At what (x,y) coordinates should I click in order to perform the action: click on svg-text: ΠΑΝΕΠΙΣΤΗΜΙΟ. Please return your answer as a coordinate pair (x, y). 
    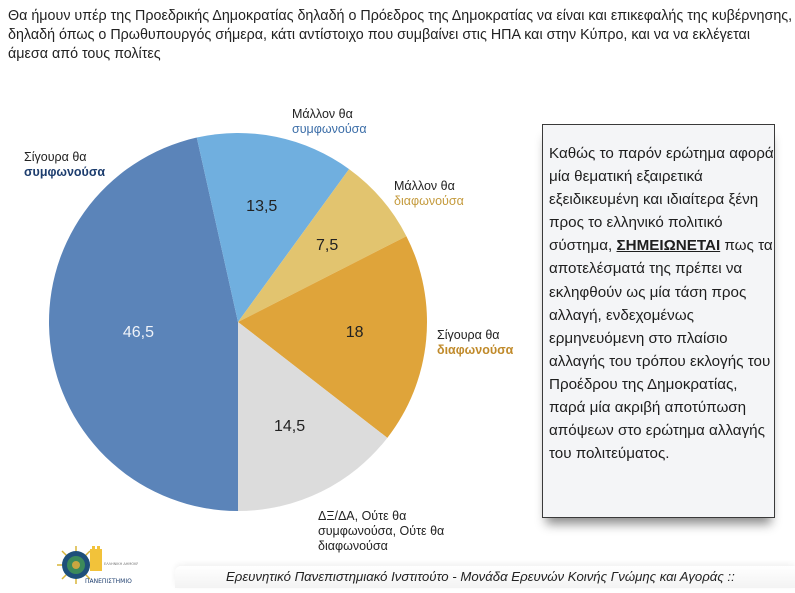
    Looking at the image, I should click on (108, 581).